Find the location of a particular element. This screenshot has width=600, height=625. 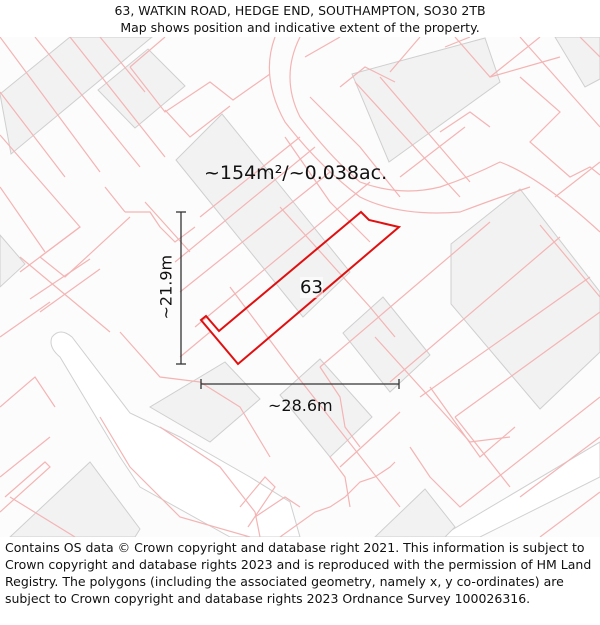

area-label: ~154m²/~0.038ac. is located at coordinates (296, 173).